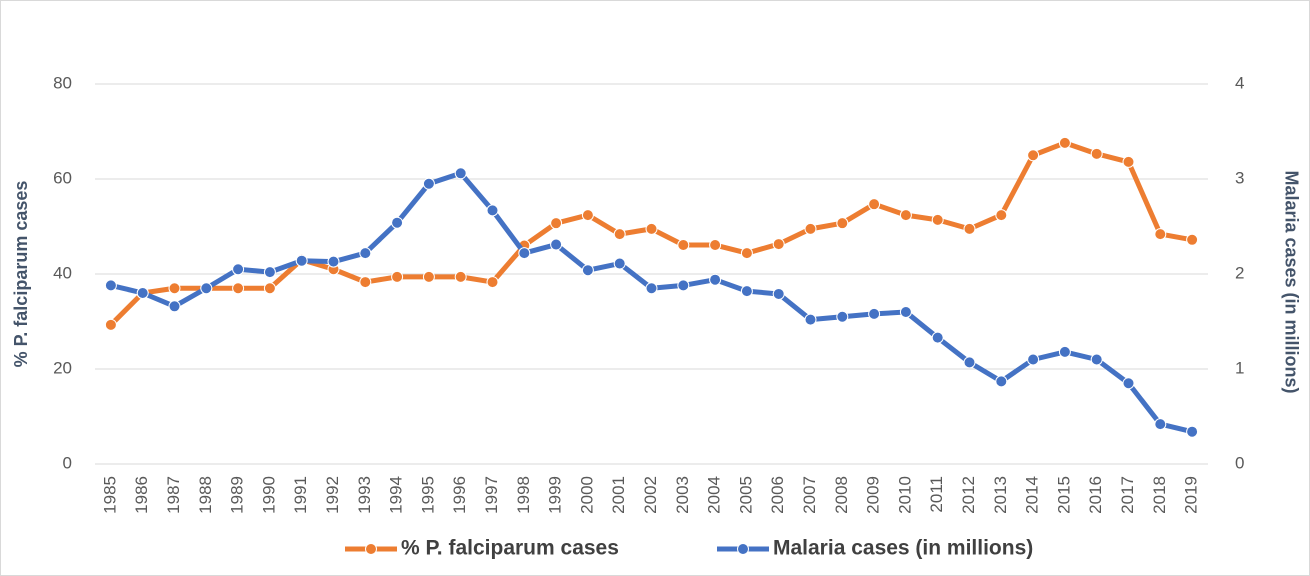 This screenshot has width=1310, height=576. What do you see at coordinates (1095, 495) in the screenshot?
I see `x-tick-label: 2016` at bounding box center [1095, 495].